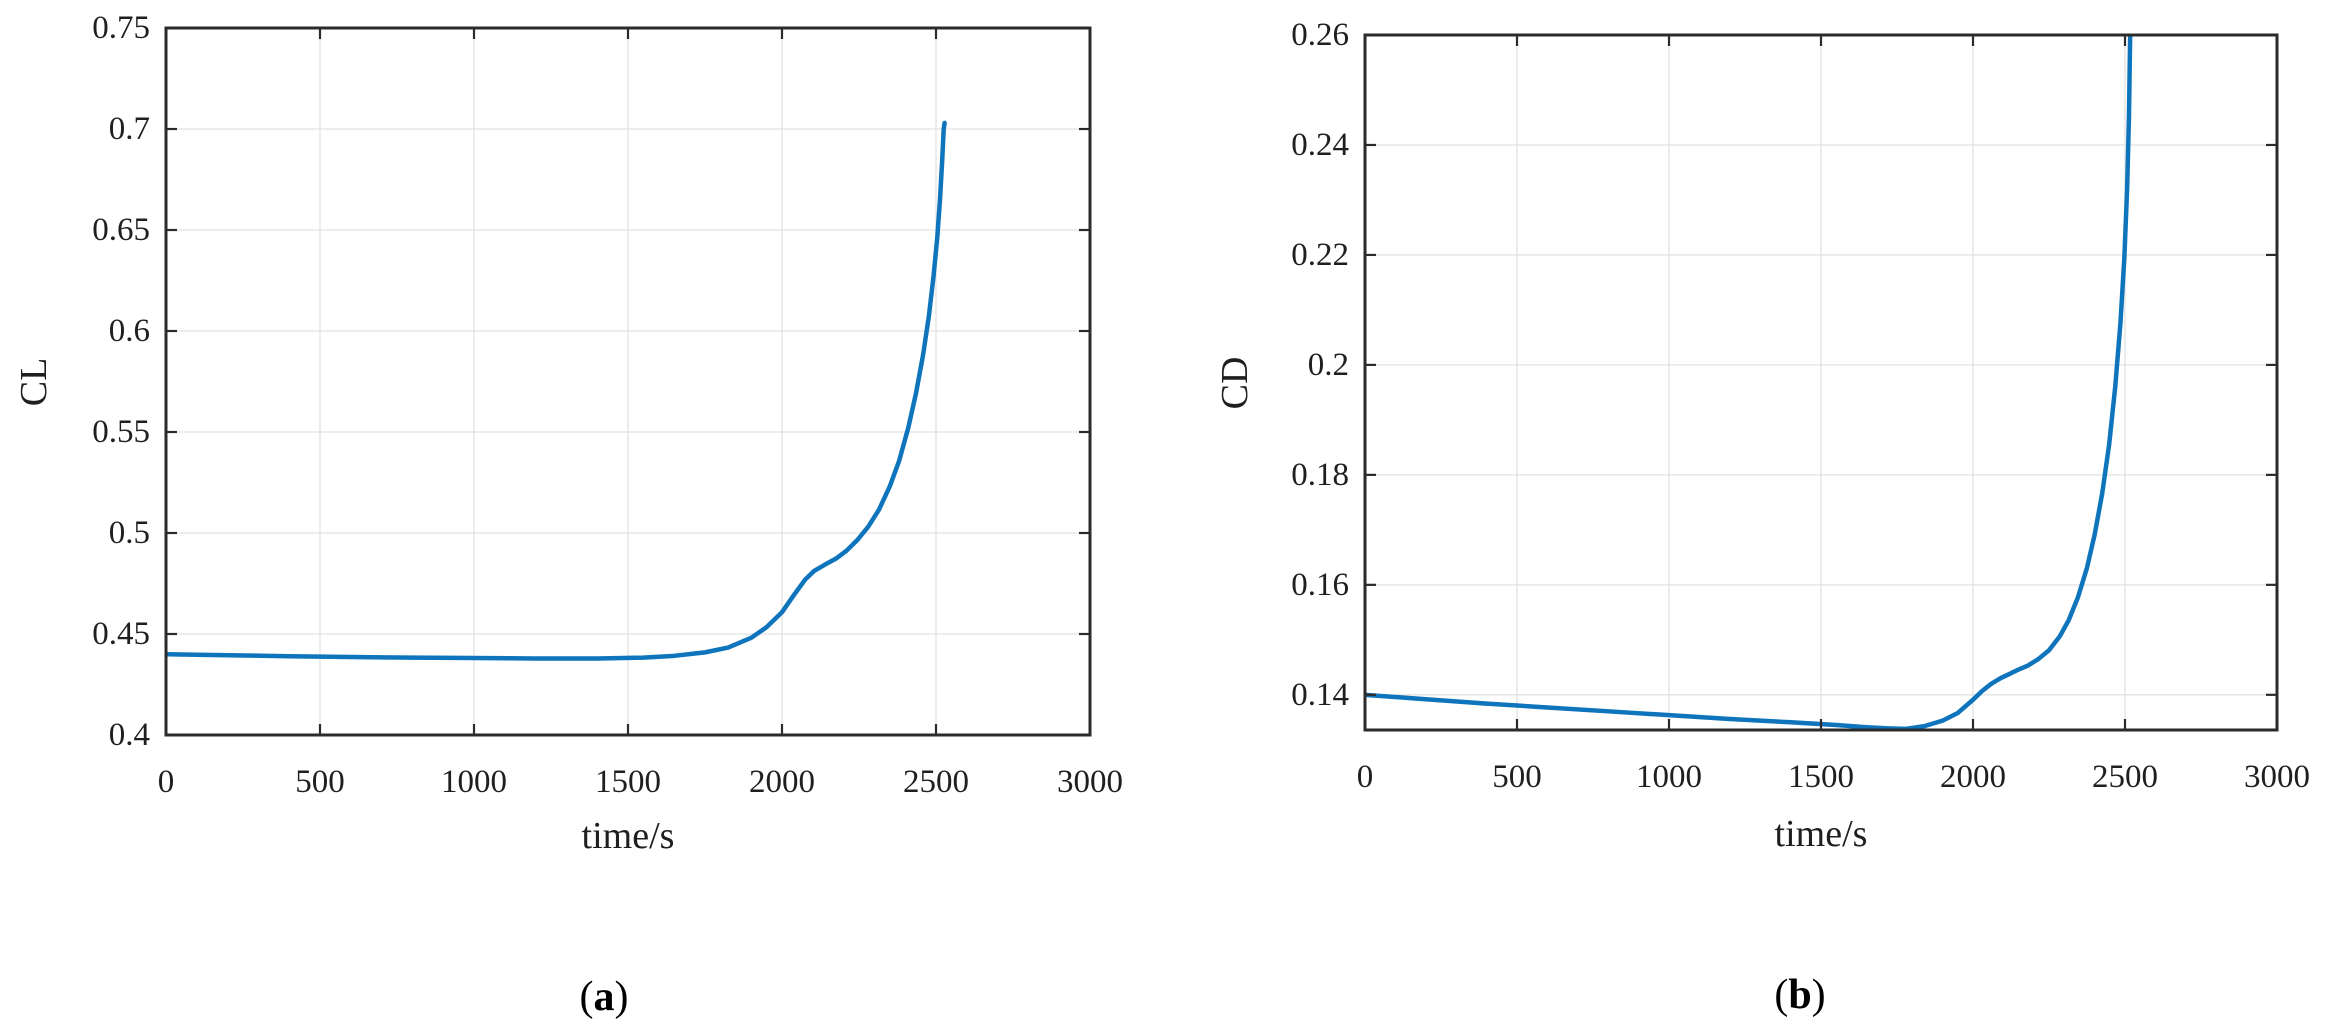  Describe the element at coordinates (121, 230) in the screenshot. I see `y-tick-label: 0.65` at that location.